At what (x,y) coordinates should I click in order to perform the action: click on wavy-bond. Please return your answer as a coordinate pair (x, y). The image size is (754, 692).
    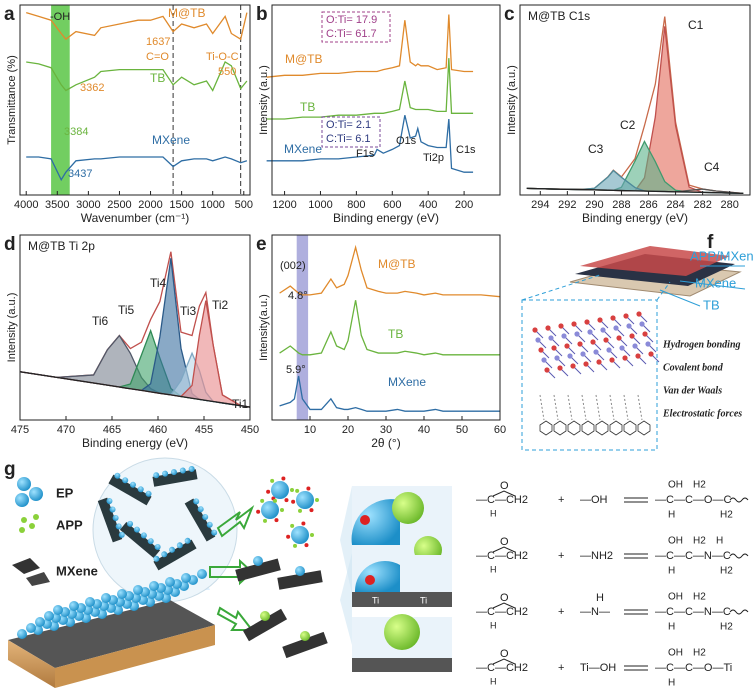
    Looking at the image, I should click on (739, 556).